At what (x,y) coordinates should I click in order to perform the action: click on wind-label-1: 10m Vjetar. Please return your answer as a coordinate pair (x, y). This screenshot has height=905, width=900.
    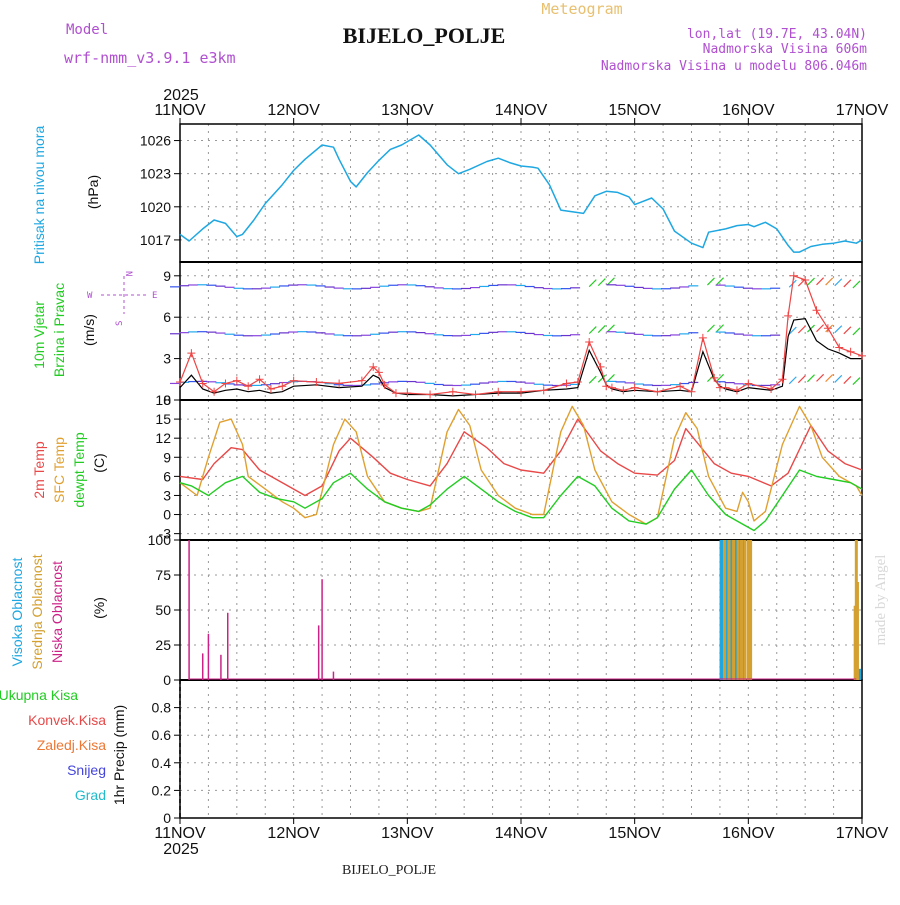
    Looking at the image, I should click on (39, 335).